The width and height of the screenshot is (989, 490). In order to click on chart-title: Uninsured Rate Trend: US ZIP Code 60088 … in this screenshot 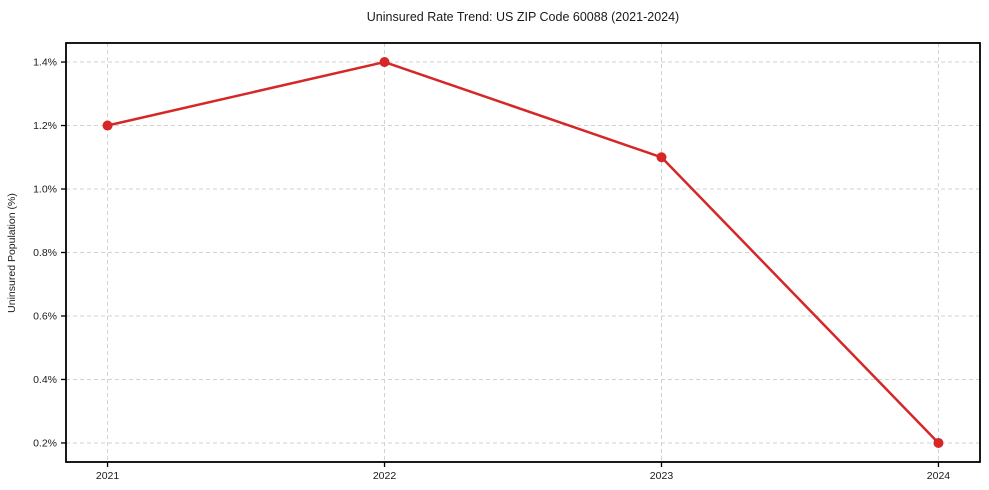, I will do `click(523, 17)`.